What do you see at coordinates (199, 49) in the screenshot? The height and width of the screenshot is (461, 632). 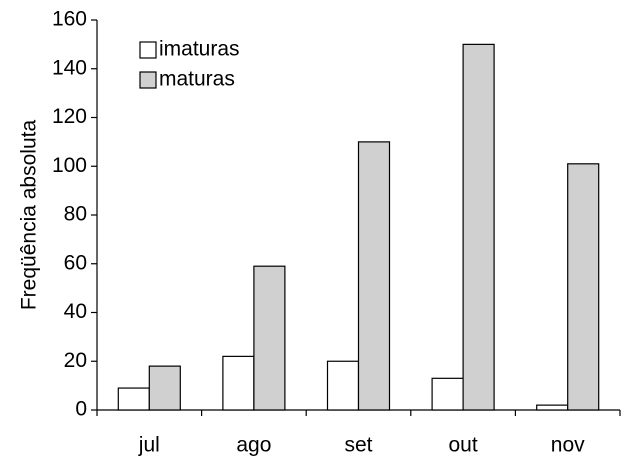 I see `legend-label: imaturas` at bounding box center [199, 49].